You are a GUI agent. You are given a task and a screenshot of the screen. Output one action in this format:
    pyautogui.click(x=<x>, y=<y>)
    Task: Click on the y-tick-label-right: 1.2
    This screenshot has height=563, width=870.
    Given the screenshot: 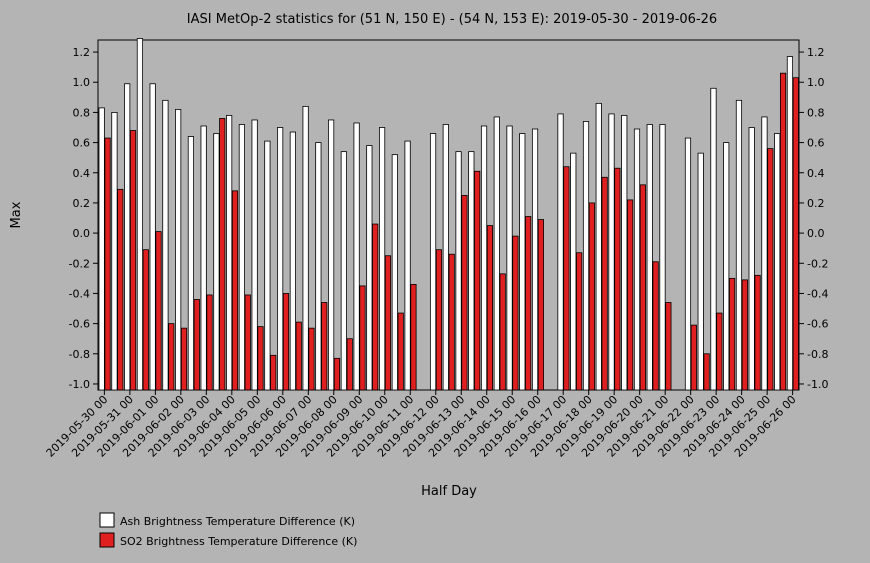 What is the action you would take?
    pyautogui.click(x=816, y=52)
    